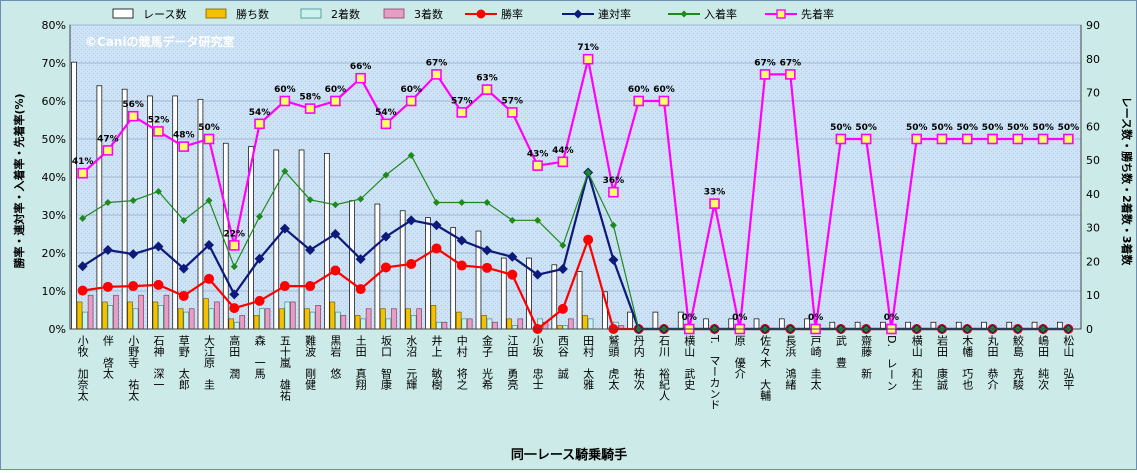 Image resolution: width=1137 pixels, height=473 pixels. What do you see at coordinates (791, 63) in the screenshot?
I see `data-label: 67%` at bounding box center [791, 63].